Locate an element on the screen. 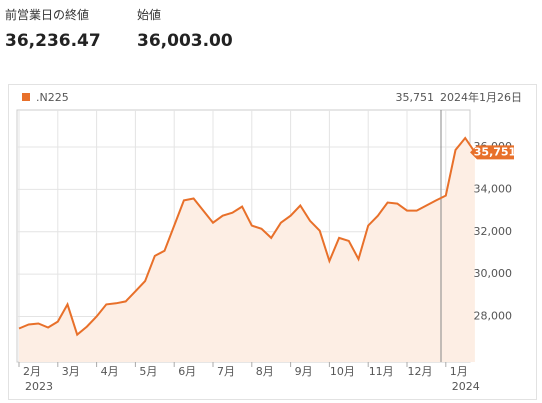 Image resolution: width=542 pixels, height=403 pixels. y-tick-label: 34,000 is located at coordinates (493, 188).